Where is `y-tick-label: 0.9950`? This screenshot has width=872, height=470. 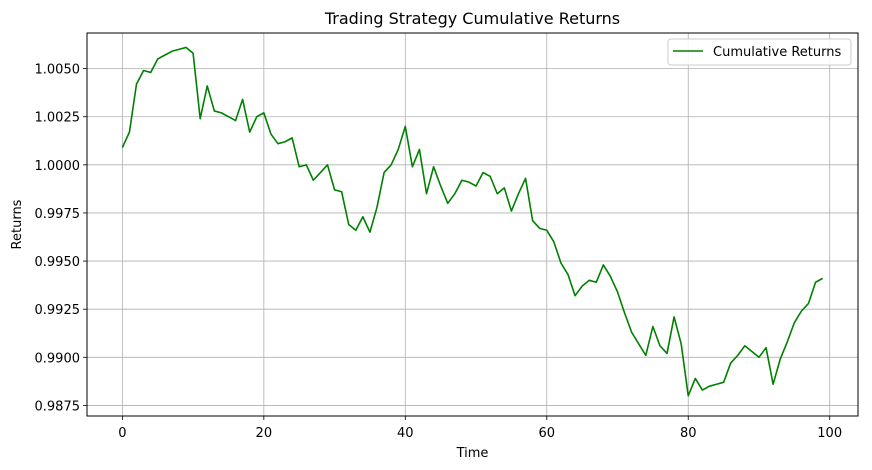
y-tick-label: 0.9950 is located at coordinates (58, 262).